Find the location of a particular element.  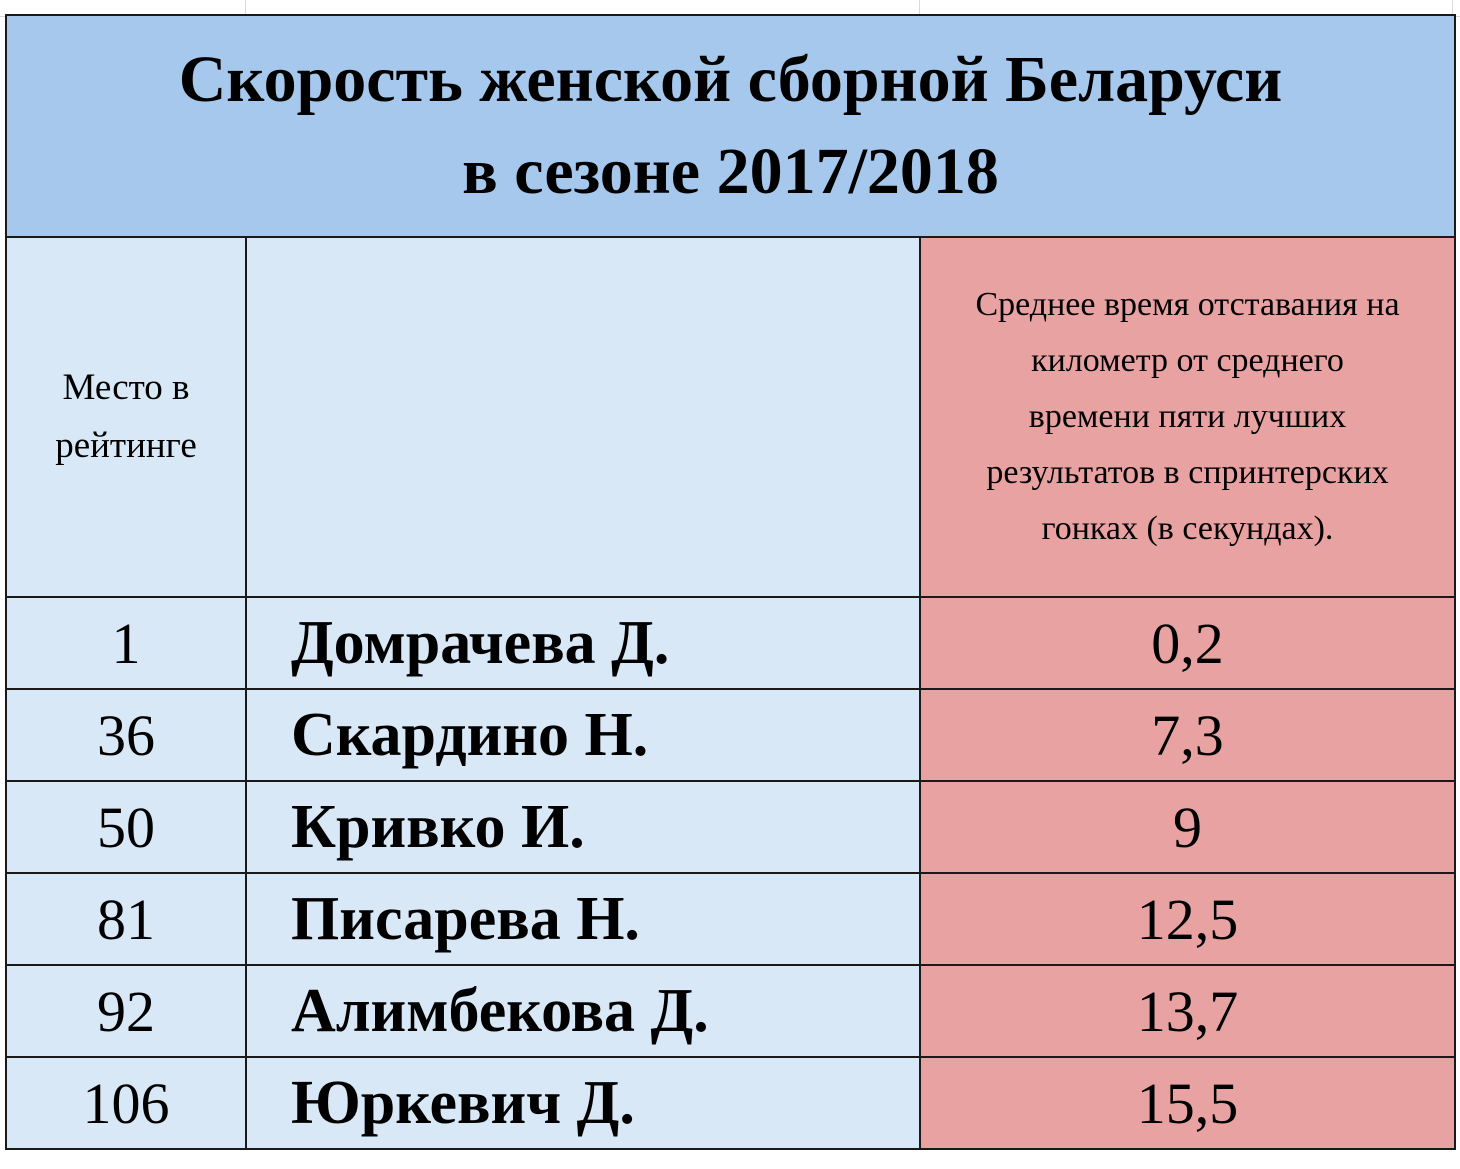

athlete-name-cell: Юркевич Д. is located at coordinates (583, 1103).